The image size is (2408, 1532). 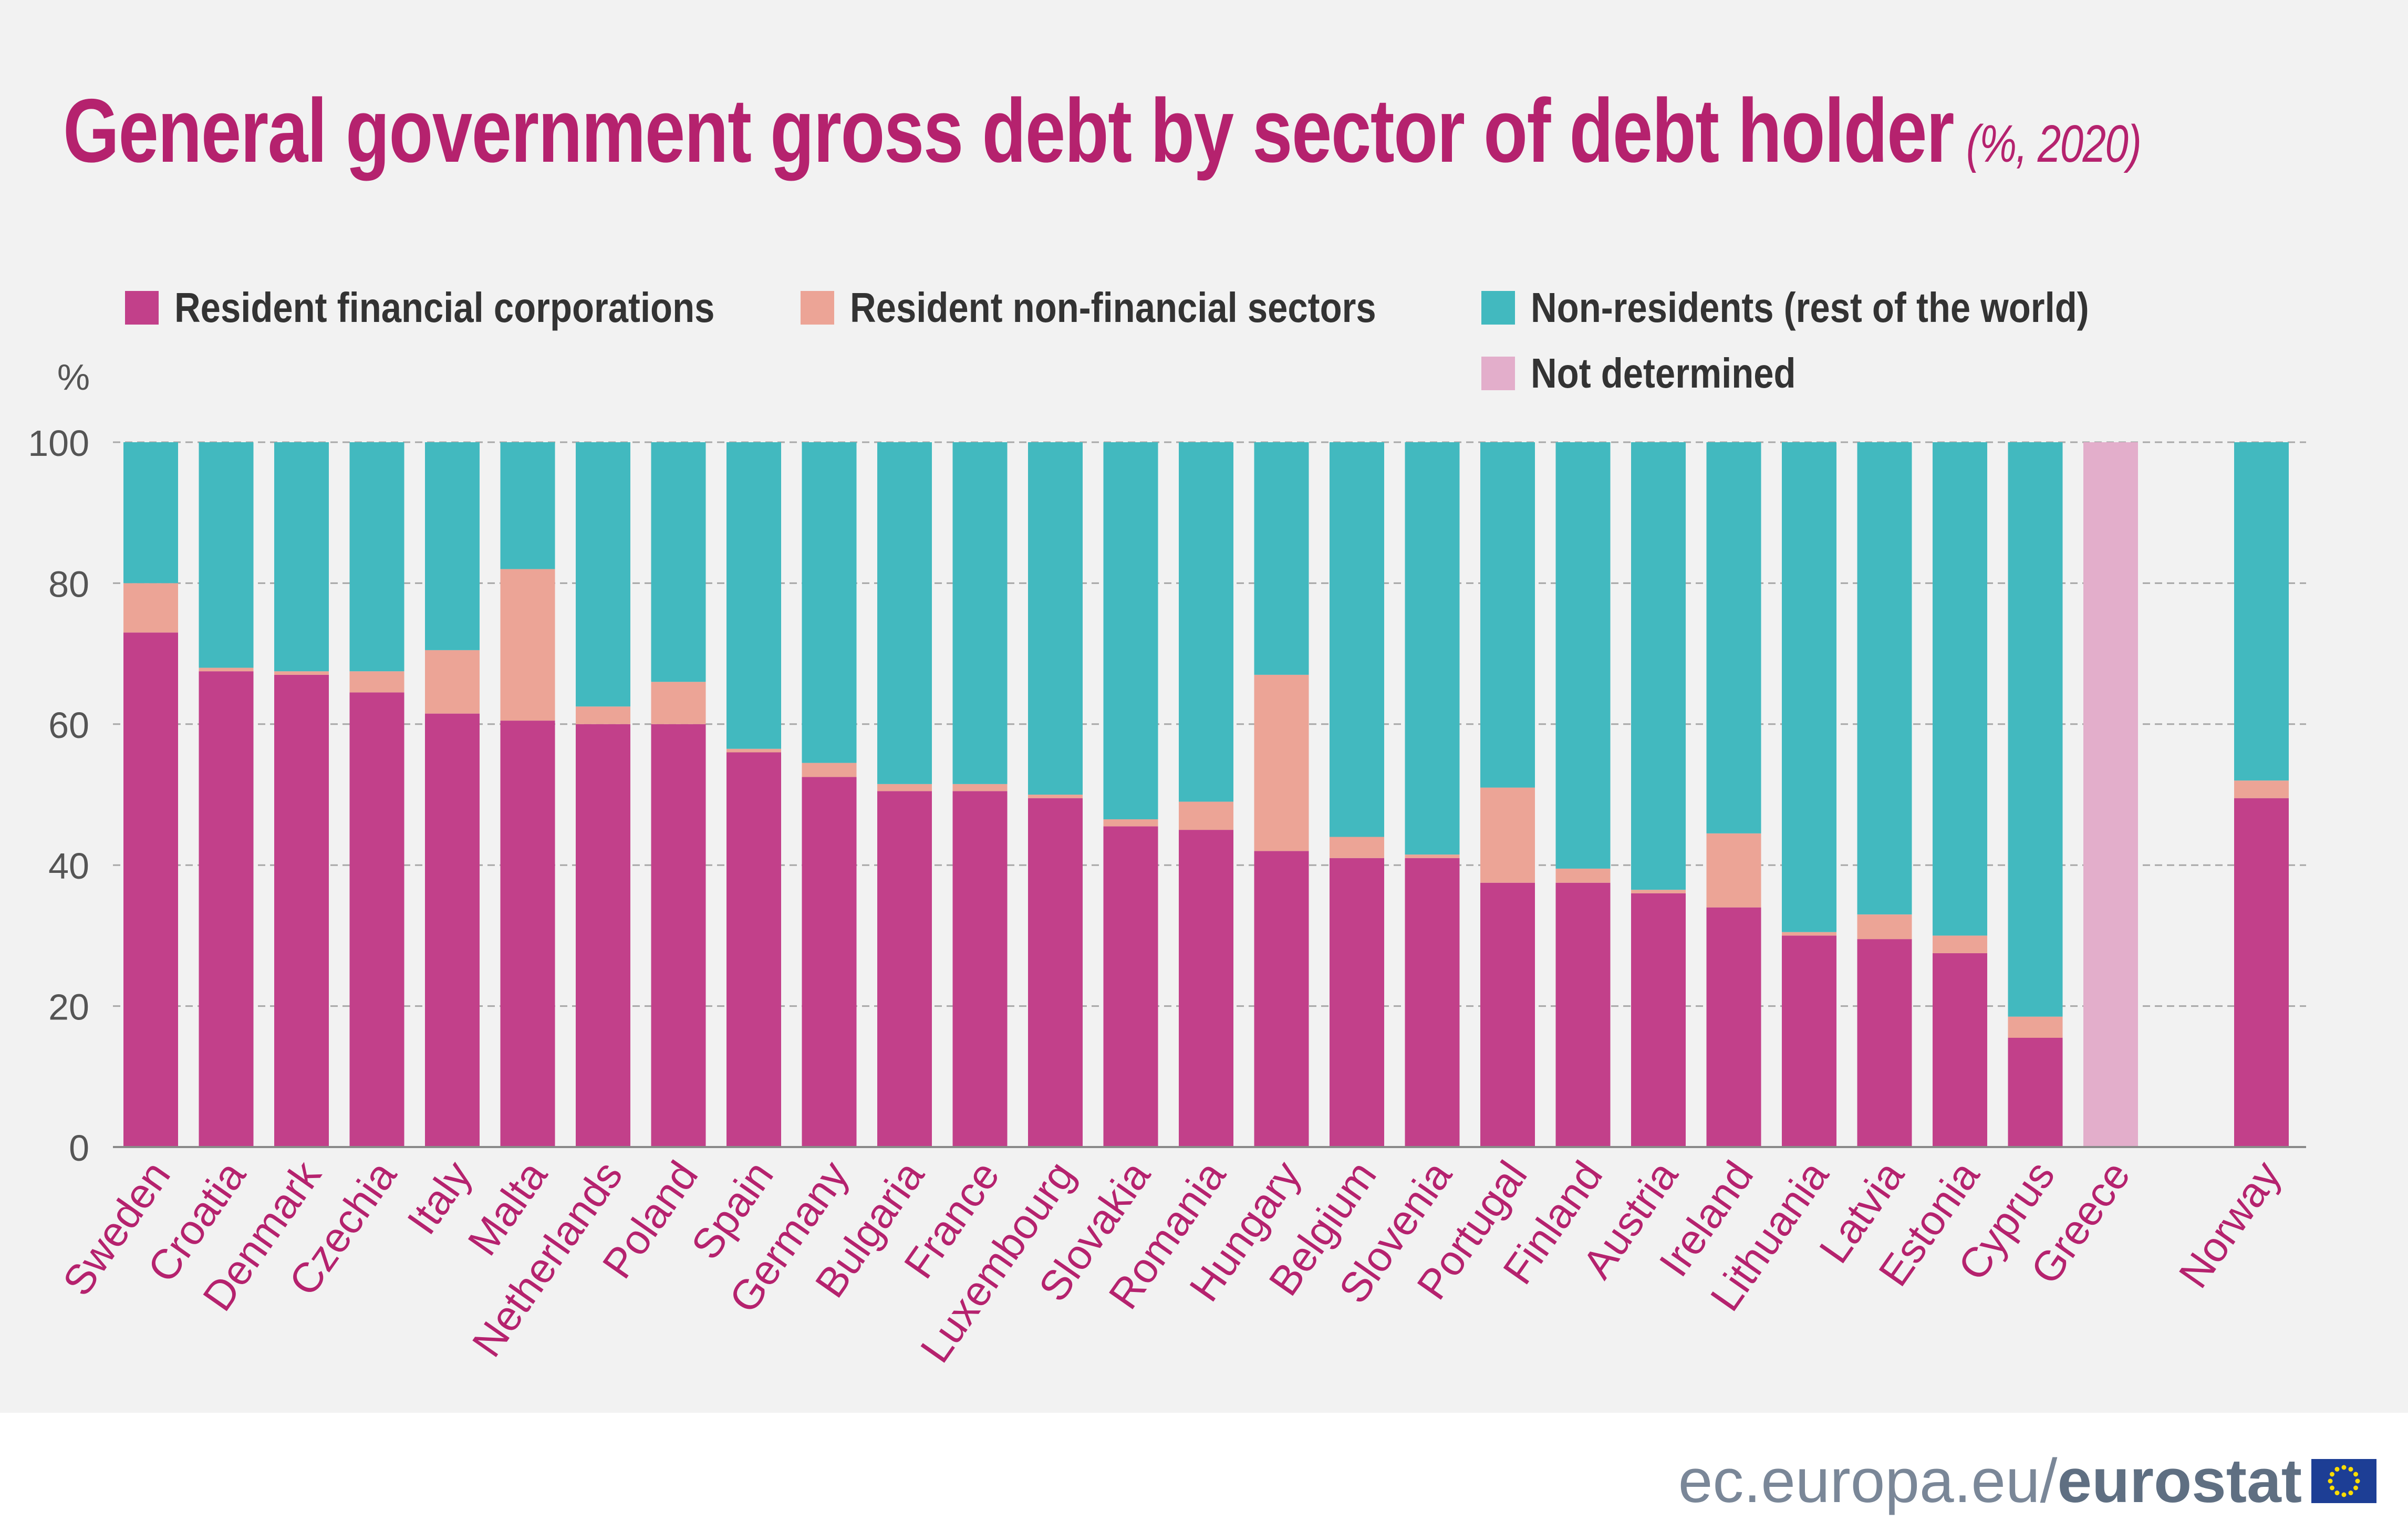 What do you see at coordinates (79, 1148) in the screenshot?
I see `y-tick-label: 0` at bounding box center [79, 1148].